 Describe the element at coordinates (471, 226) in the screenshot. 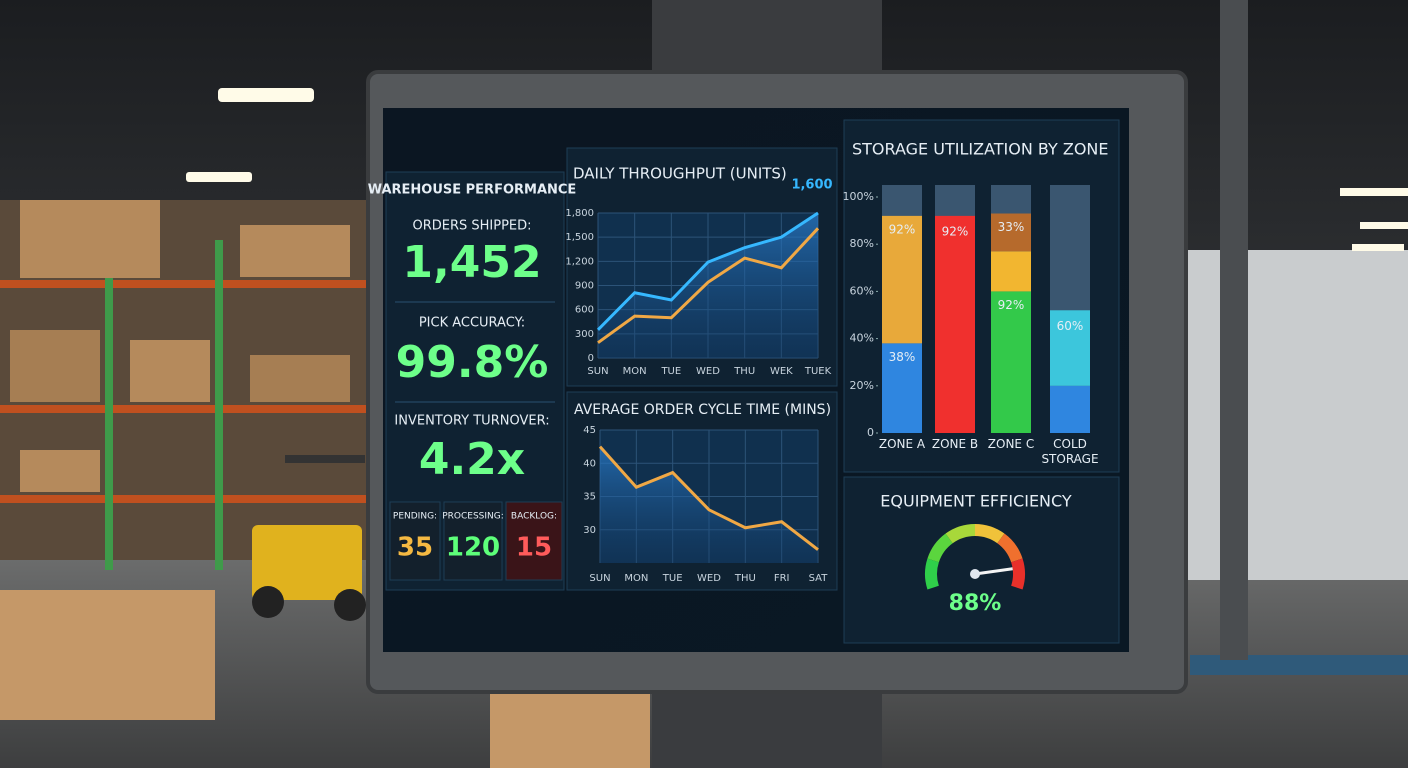

I see `kpi-label: ORDERS SHIPPED:` at that location.